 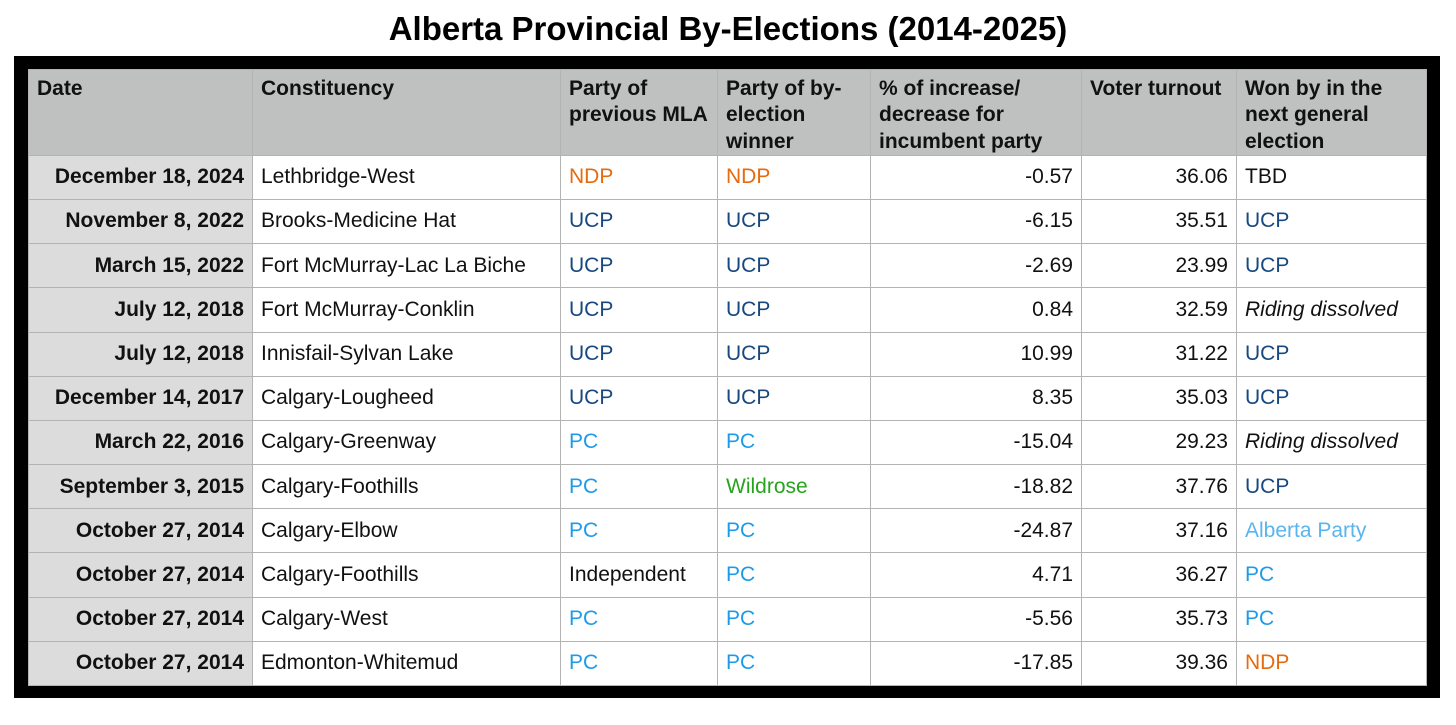 I want to click on turnout-cell: 31.22, so click(x=1159, y=354).